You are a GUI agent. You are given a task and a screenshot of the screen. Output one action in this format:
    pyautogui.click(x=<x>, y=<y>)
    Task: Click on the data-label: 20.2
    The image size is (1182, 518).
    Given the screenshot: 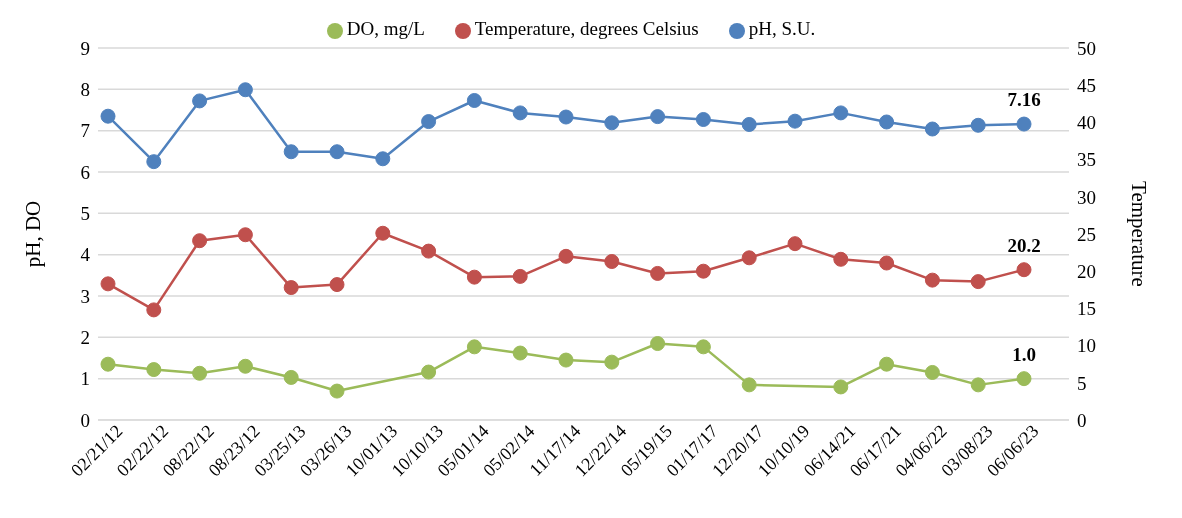 What is the action you would take?
    pyautogui.click(x=1024, y=245)
    